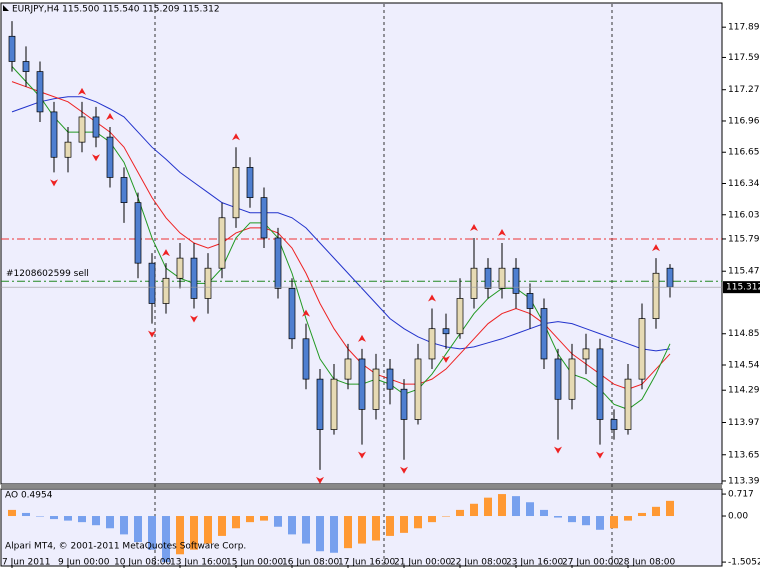  I want to click on x-tick-label: 27 Jun 00:00, so click(590, 563).